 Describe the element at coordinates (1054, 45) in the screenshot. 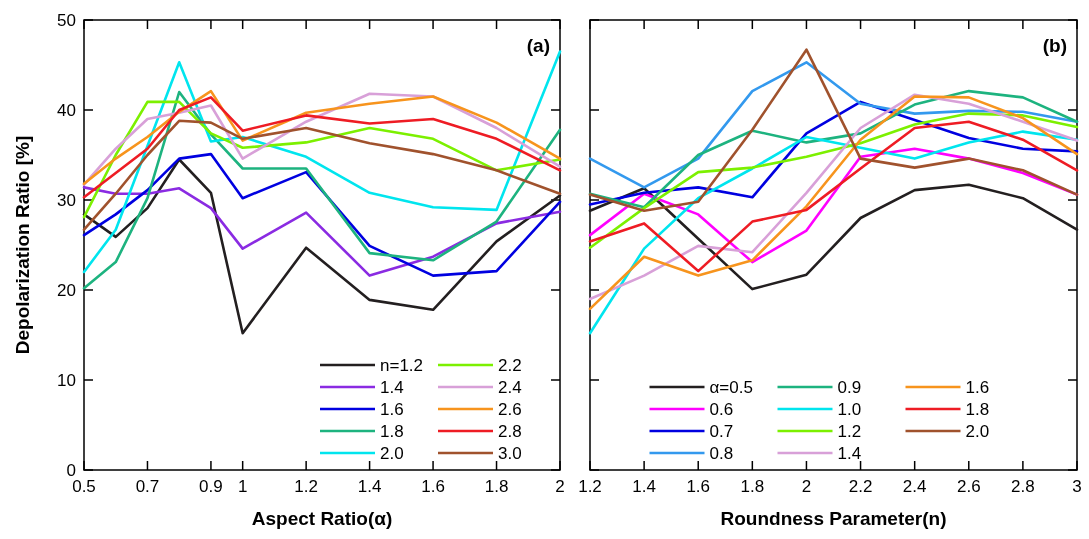

I see `annotation: (b)` at that location.